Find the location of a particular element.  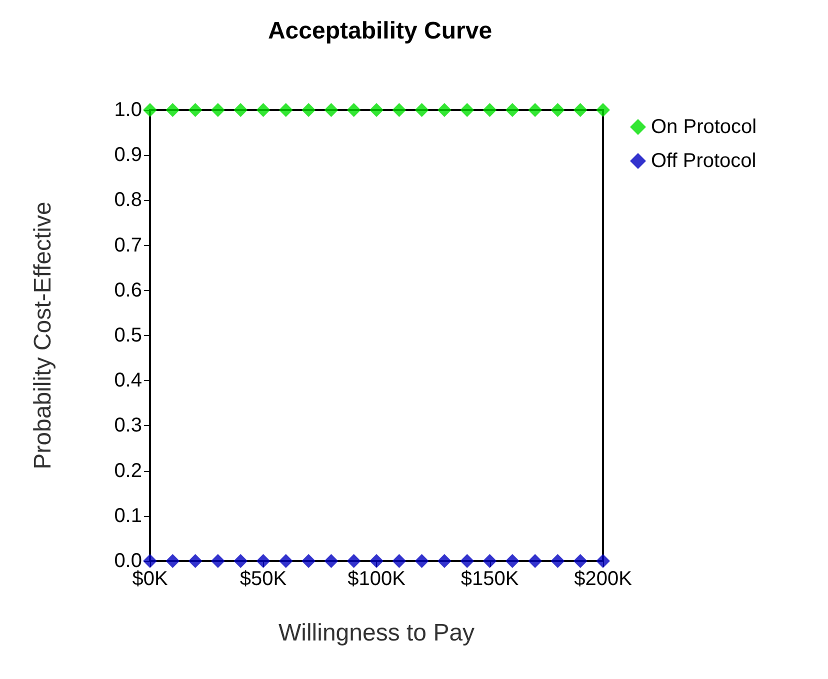

legend-label: On Protocol is located at coordinates (704, 127).